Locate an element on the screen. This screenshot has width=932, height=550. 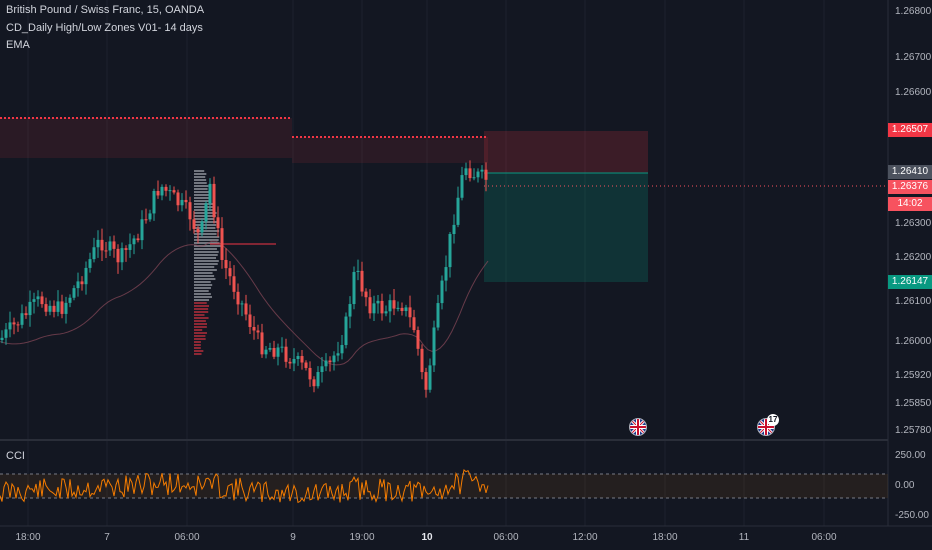
price-tick: 1.26800 is located at coordinates (913, 11).